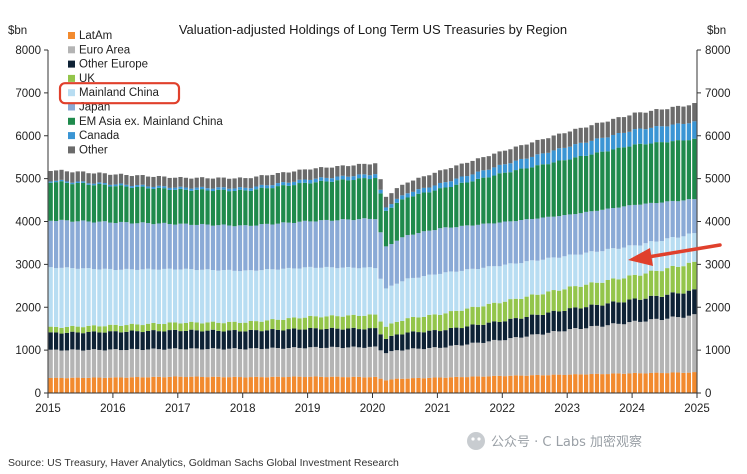  I want to click on y-tick-label-right: 1000, so click(718, 351).